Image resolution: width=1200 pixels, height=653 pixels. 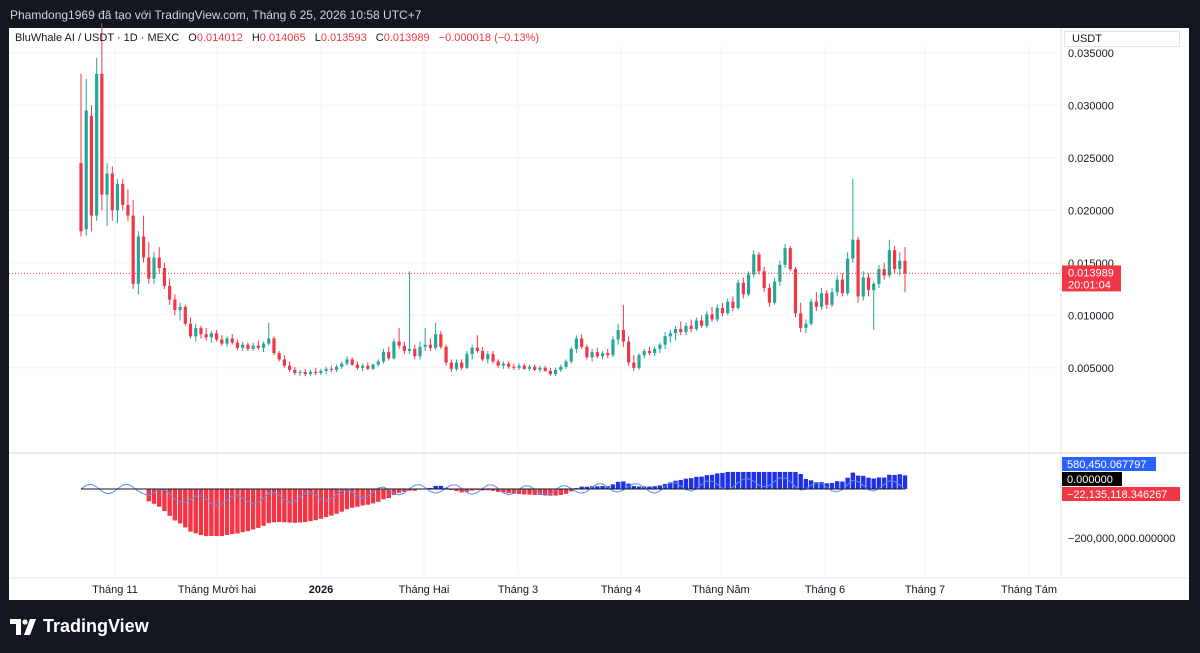 I want to click on tradingview-logo: TradingView, so click(x=79, y=626).